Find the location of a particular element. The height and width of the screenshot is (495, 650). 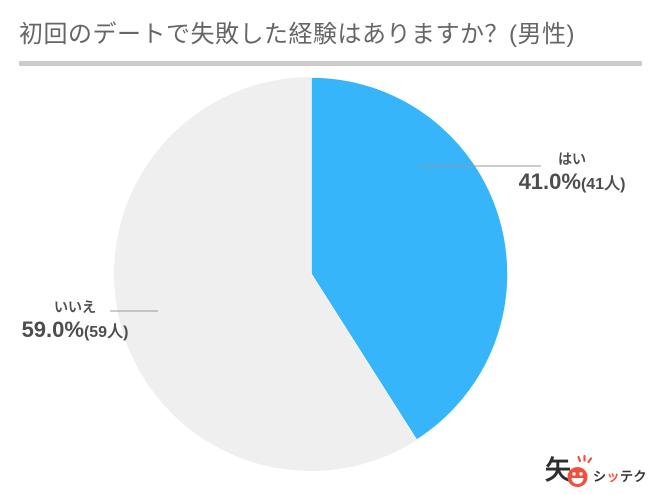

callout-no-label: いいえ is located at coordinates (75, 307).